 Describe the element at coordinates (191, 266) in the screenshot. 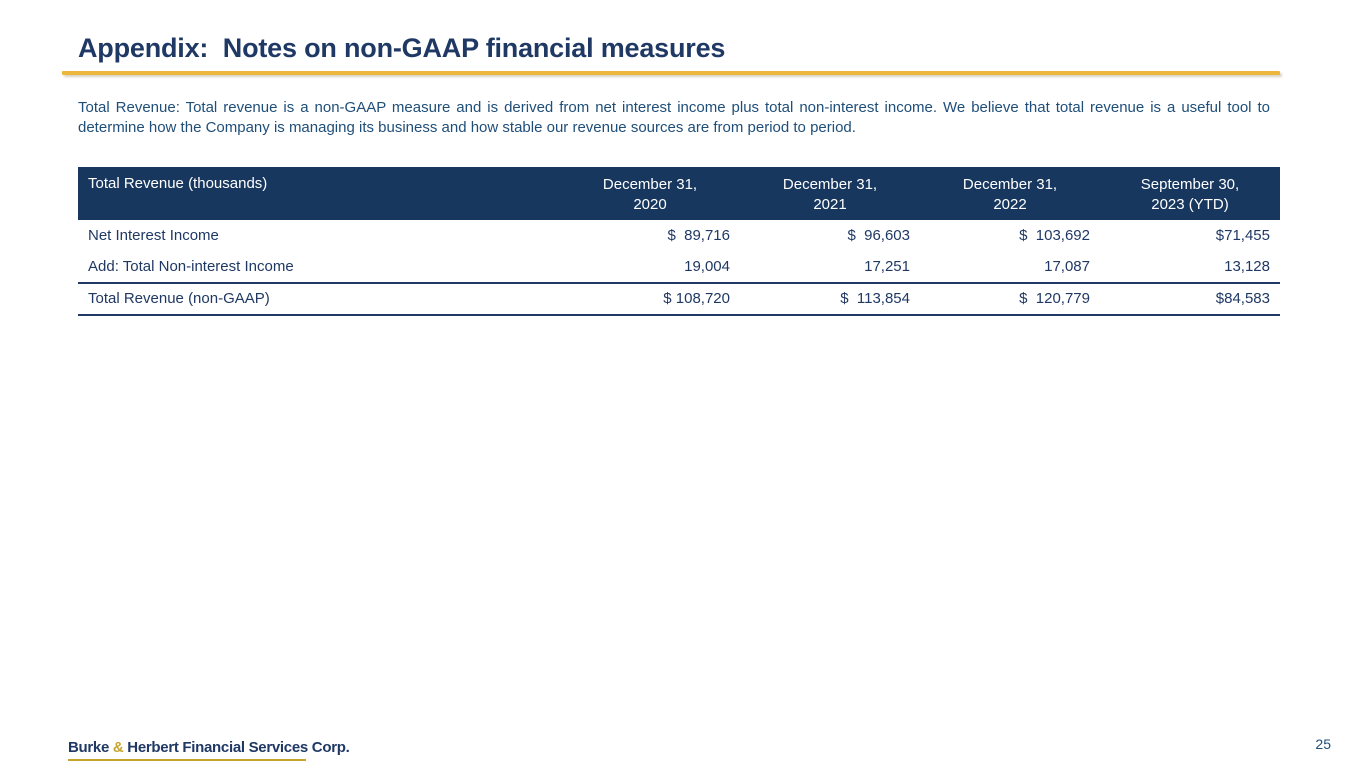

I see `row-label: Add: Total Non-interest Income` at that location.